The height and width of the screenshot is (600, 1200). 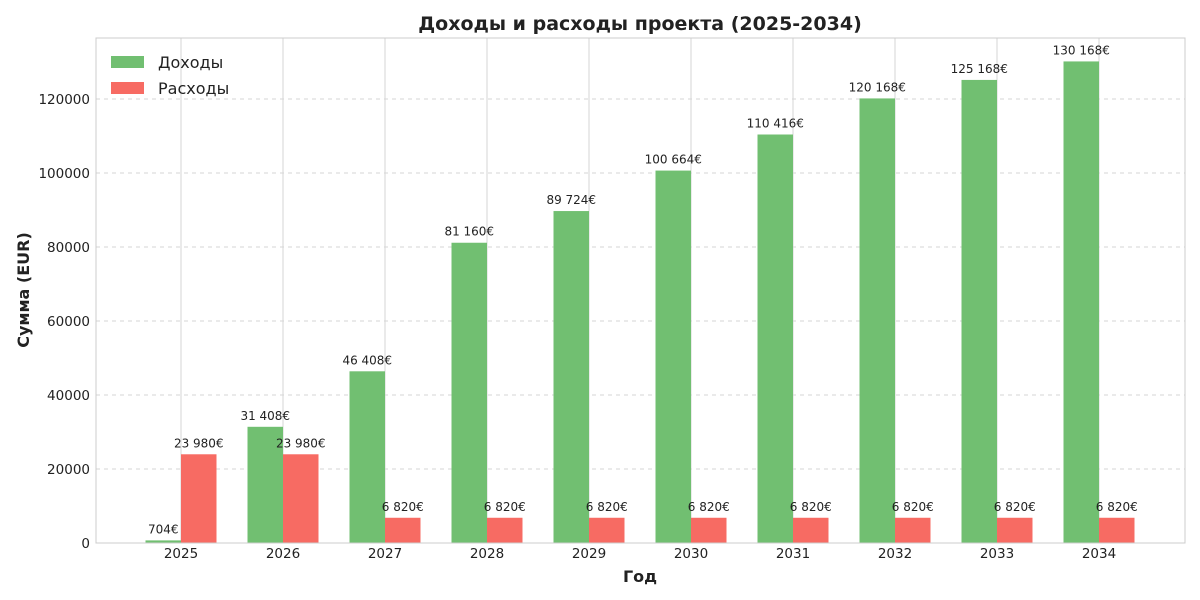 What do you see at coordinates (163, 529) in the screenshot?
I see `income-data-label: 704€` at bounding box center [163, 529].